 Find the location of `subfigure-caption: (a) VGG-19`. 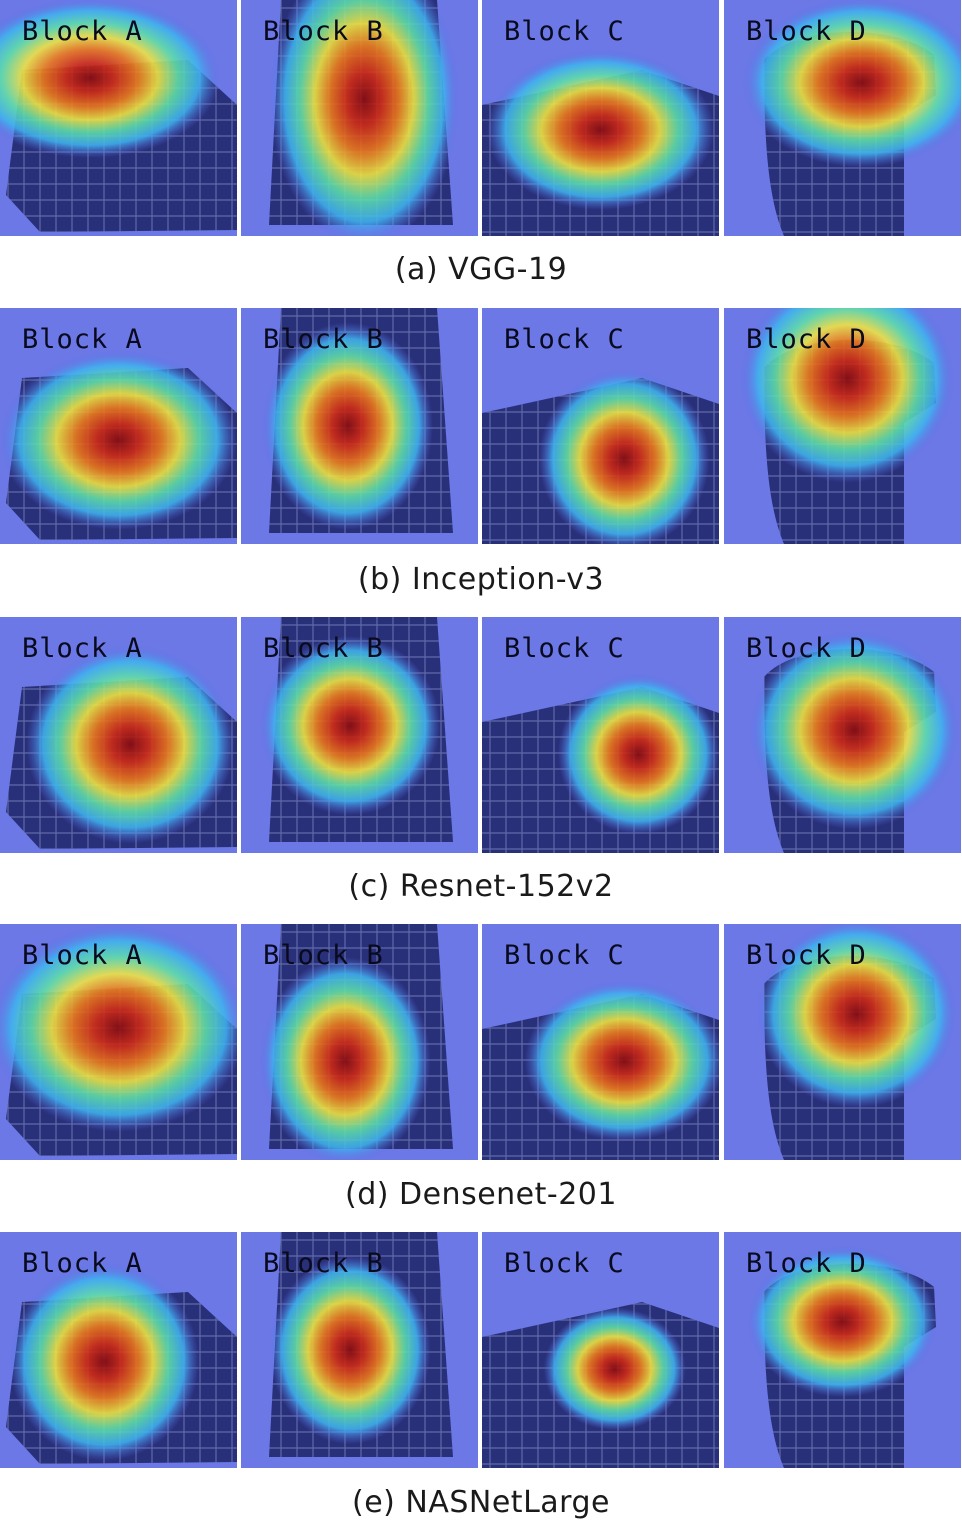

subfigure-caption: (a) VGG-19 is located at coordinates (481, 269).